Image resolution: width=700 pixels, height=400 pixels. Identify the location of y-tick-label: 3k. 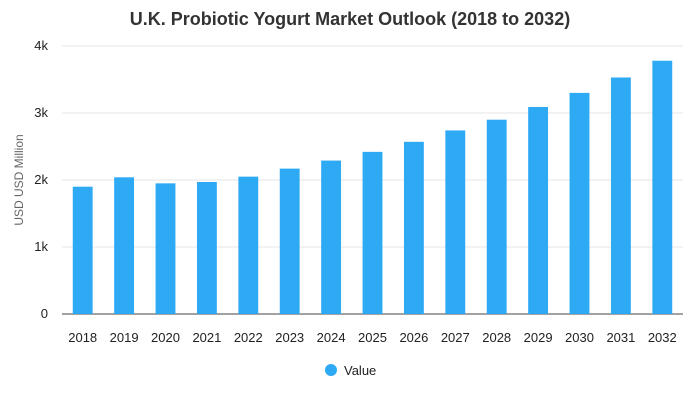
(41, 112).